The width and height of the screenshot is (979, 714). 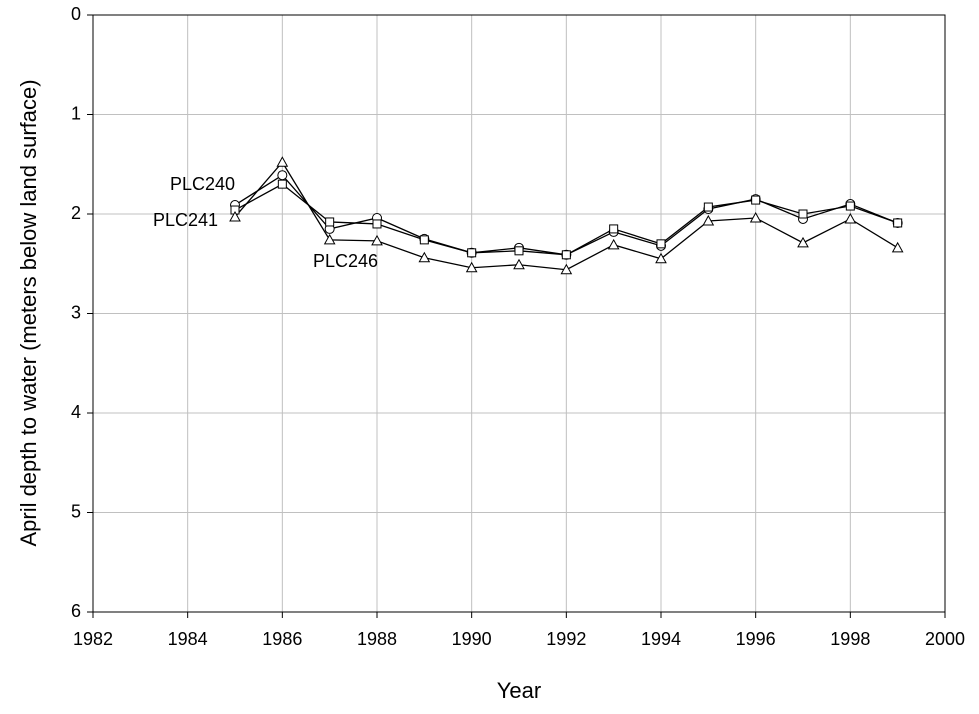 What do you see at coordinates (76, 511) in the screenshot?
I see `y-tick-label: 5` at bounding box center [76, 511].